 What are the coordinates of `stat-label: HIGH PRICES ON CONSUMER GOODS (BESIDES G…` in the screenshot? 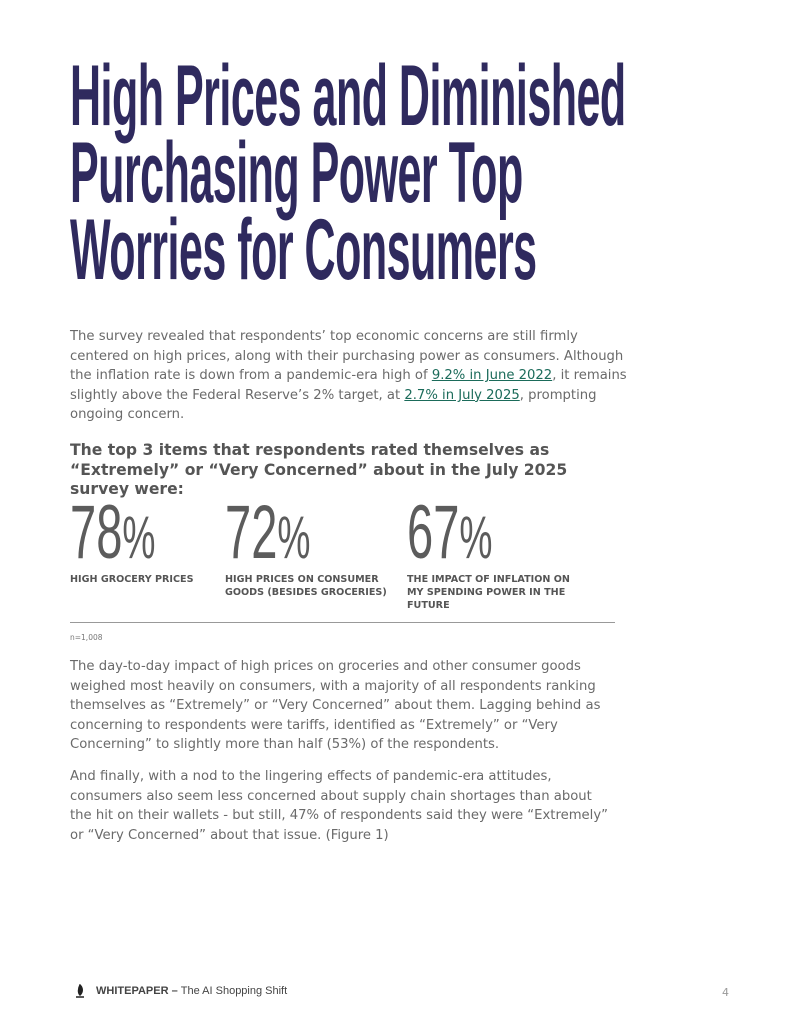 It's located at (306, 586).